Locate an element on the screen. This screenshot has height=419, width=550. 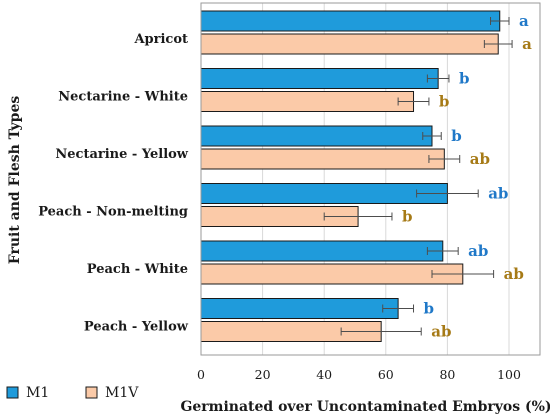
category-label: Peach - White is located at coordinates (137, 269).